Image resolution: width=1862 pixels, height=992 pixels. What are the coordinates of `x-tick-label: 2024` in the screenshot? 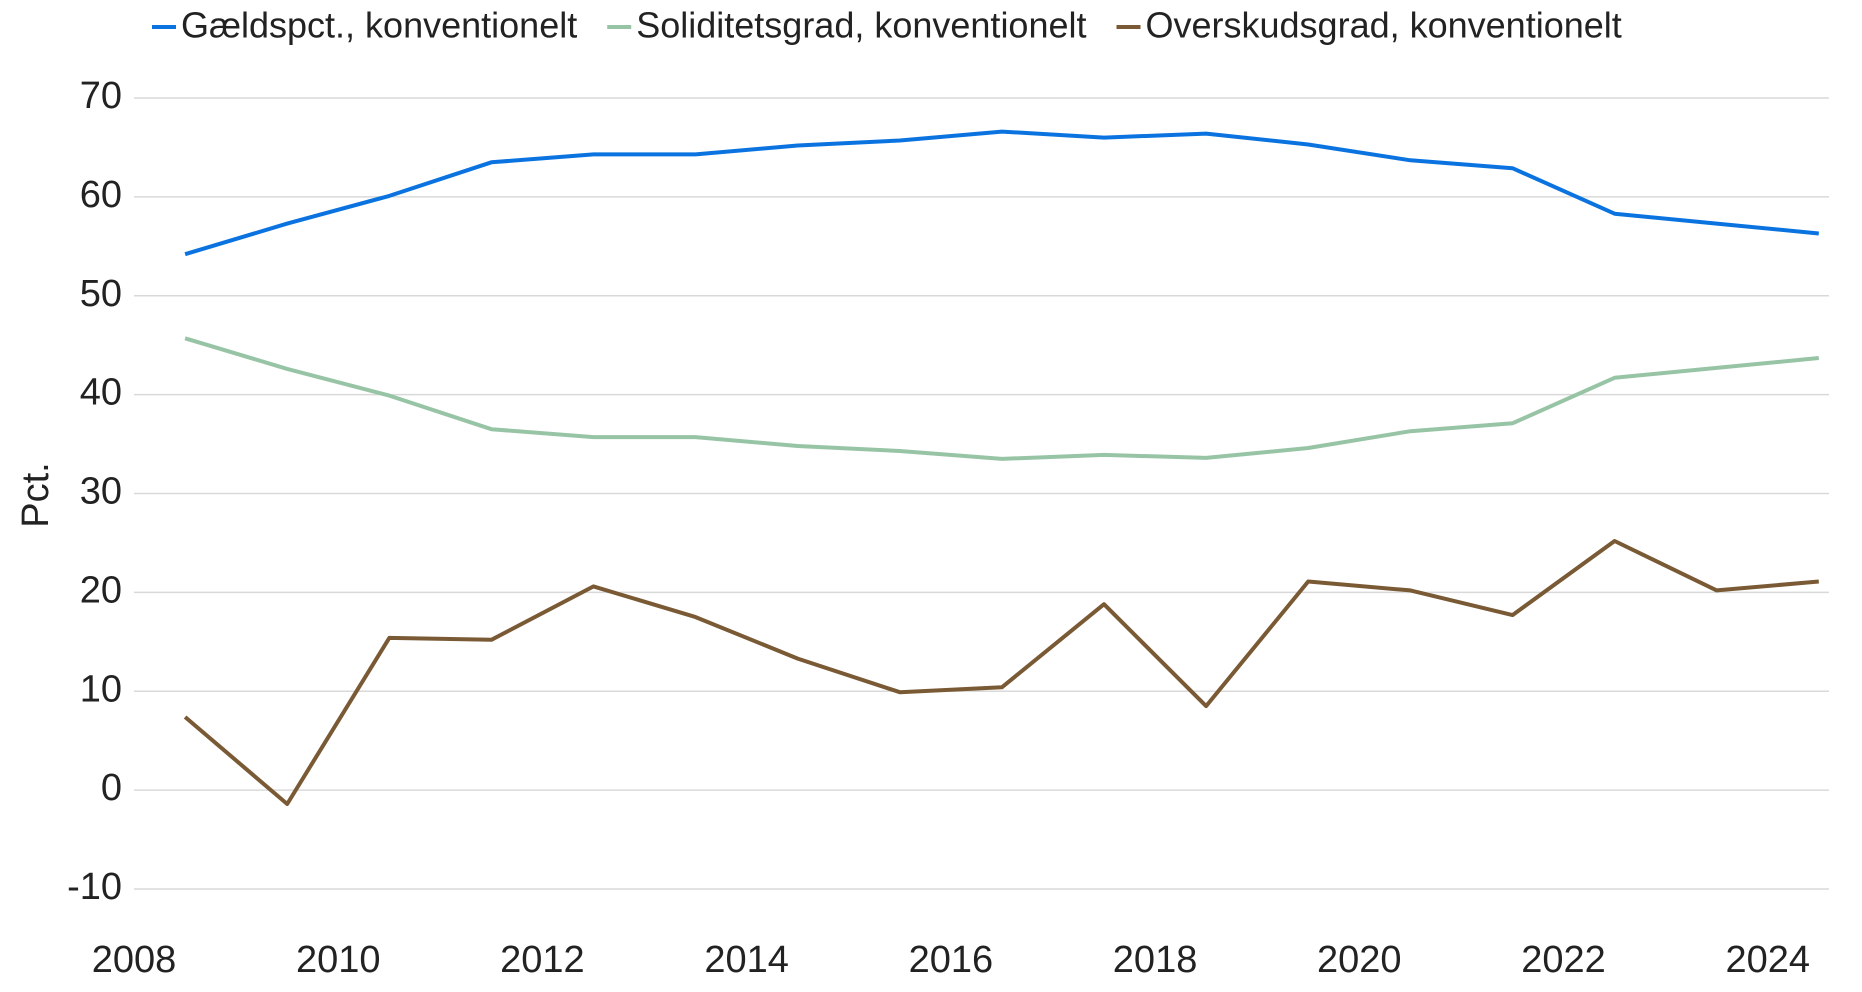 It's located at (1767, 960).